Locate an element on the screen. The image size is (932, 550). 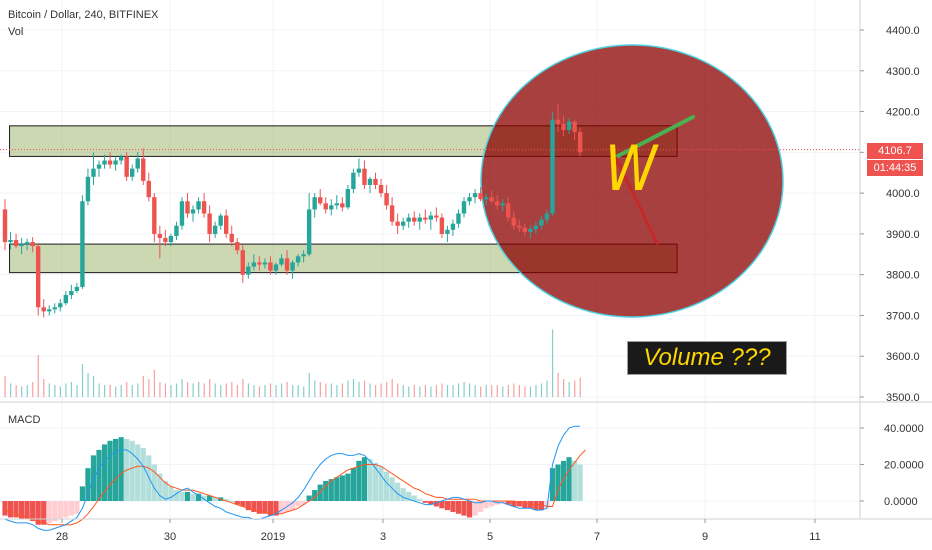
countdown-badge: 01:44:35 is located at coordinates (895, 168).